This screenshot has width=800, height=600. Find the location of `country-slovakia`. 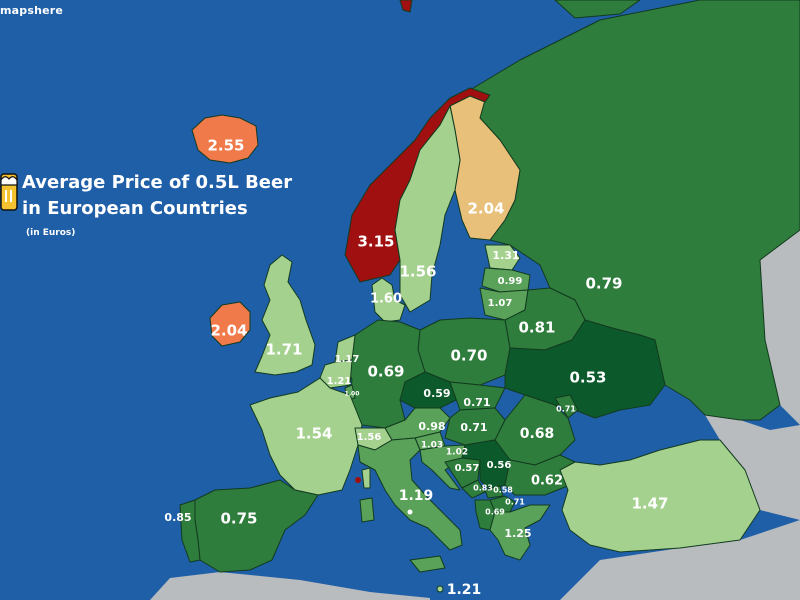

country-slovakia is located at coordinates (477, 396).